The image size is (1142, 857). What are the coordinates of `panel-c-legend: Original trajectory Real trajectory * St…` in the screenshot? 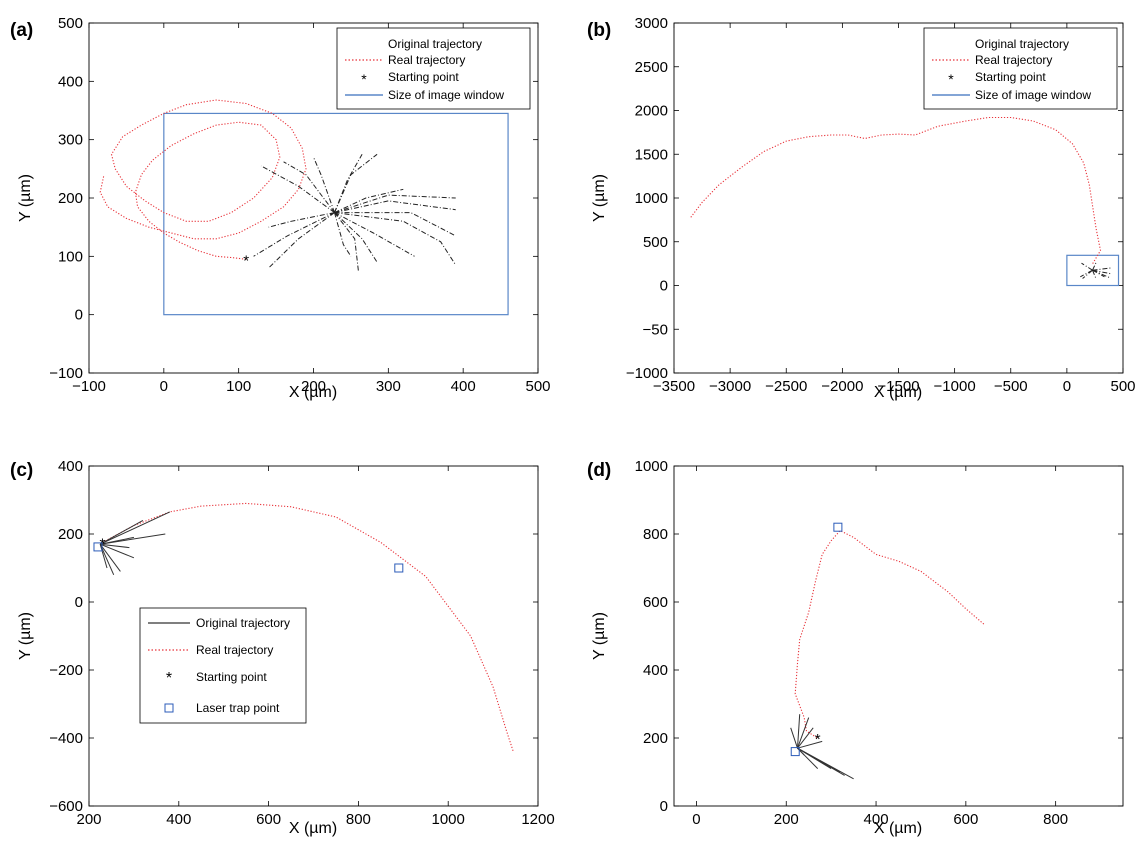 It's located at (223, 665).